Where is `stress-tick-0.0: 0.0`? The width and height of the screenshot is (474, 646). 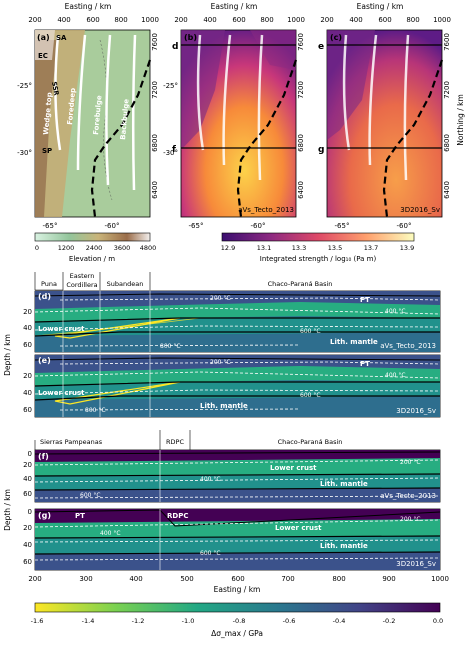
stress-tick-0.0: 0.0 is located at coordinates (438, 621).